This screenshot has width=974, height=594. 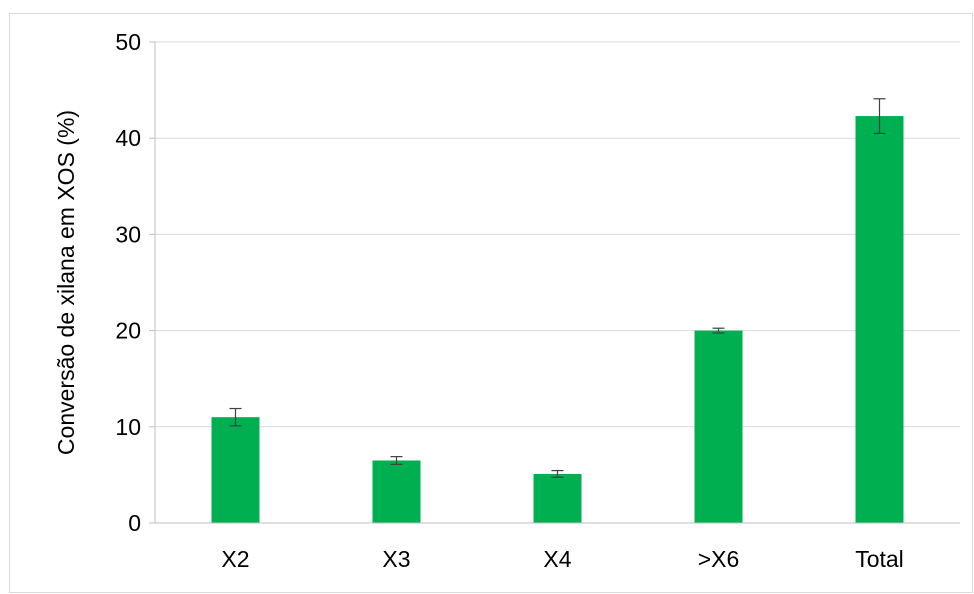 What do you see at coordinates (719, 559) in the screenshot?
I see `x-tick-label: >X6` at bounding box center [719, 559].